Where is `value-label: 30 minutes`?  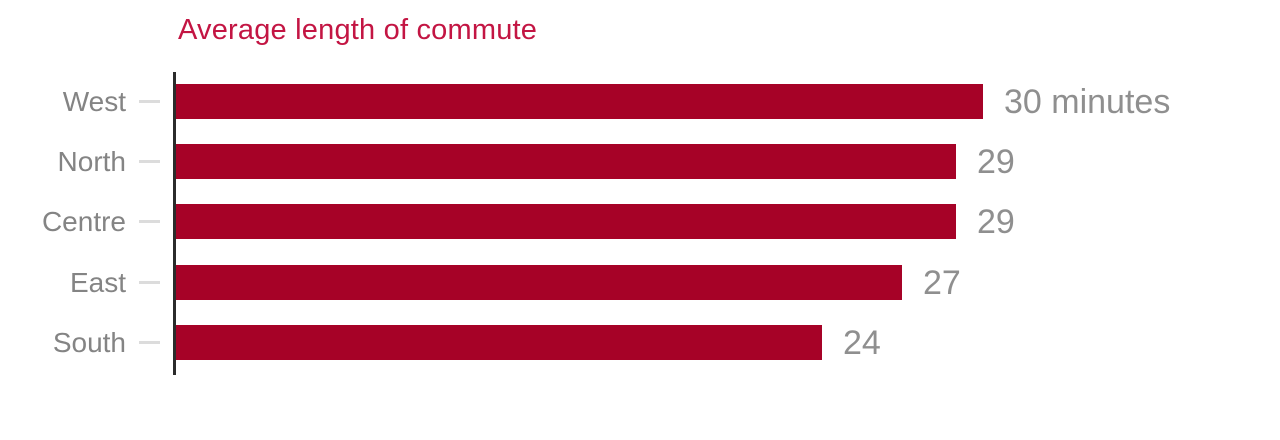
value-label: 30 minutes is located at coordinates (1087, 102).